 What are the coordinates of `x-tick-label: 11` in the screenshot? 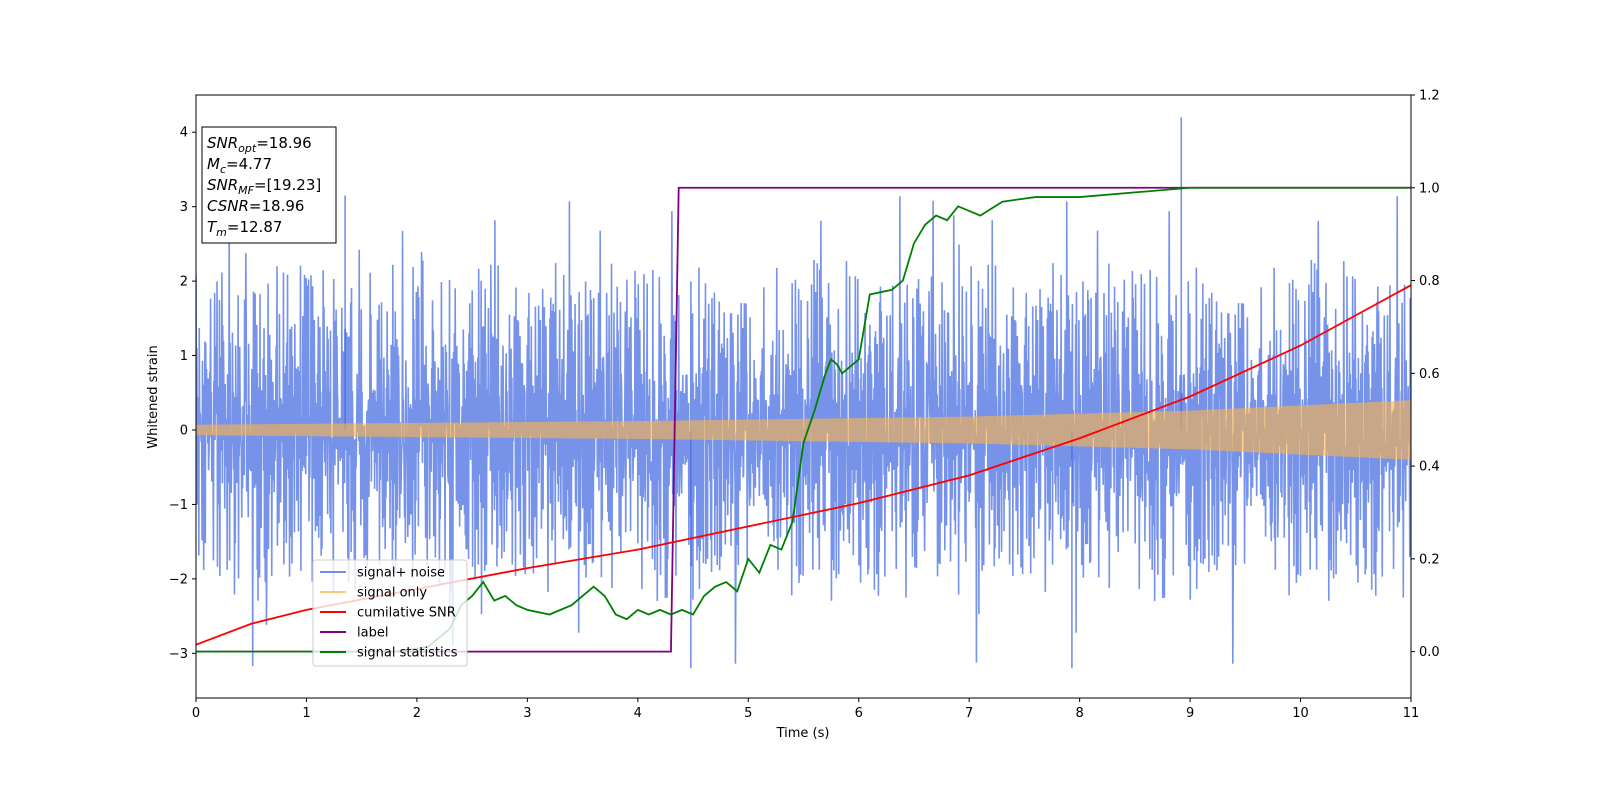 It's located at (1411, 713).